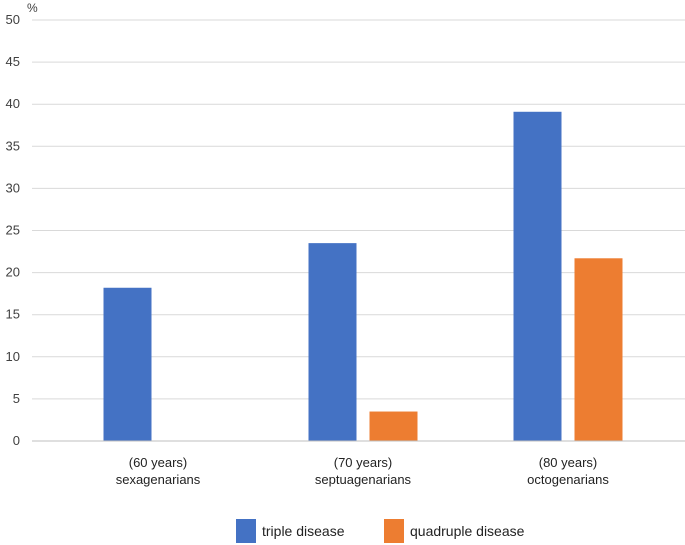 The image size is (685, 545). Describe the element at coordinates (16, 440) in the screenshot. I see `y-tick-label: 0` at that location.